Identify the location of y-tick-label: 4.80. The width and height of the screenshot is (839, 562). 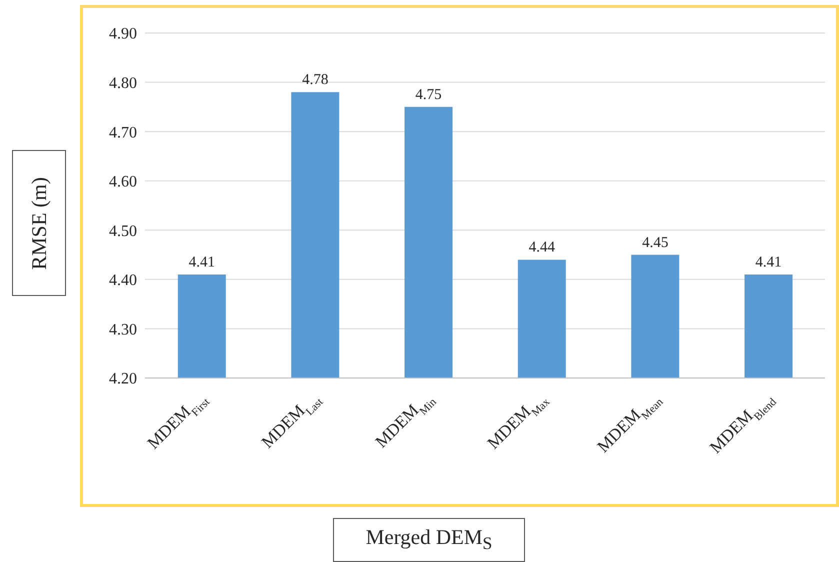
(123, 83).